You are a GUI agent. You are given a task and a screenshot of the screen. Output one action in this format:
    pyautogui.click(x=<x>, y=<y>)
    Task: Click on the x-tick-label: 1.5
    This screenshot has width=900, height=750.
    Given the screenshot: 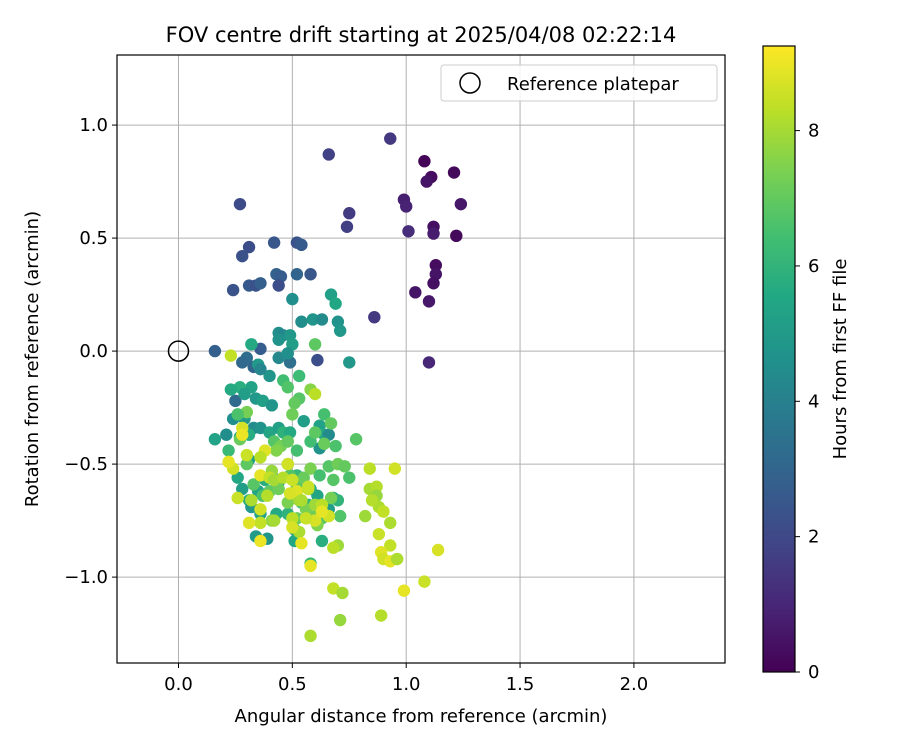 What is the action you would take?
    pyautogui.click(x=520, y=684)
    